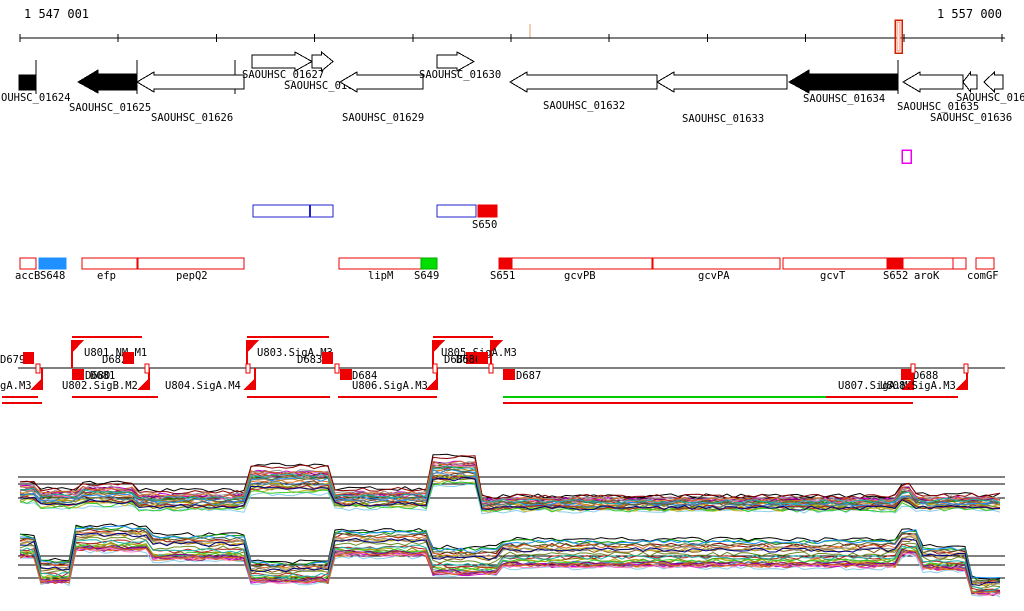 This screenshot has width=1024, height=611. What do you see at coordinates (383, 118) in the screenshot?
I see `gene-label: SAOUHSC_01629` at bounding box center [383, 118].